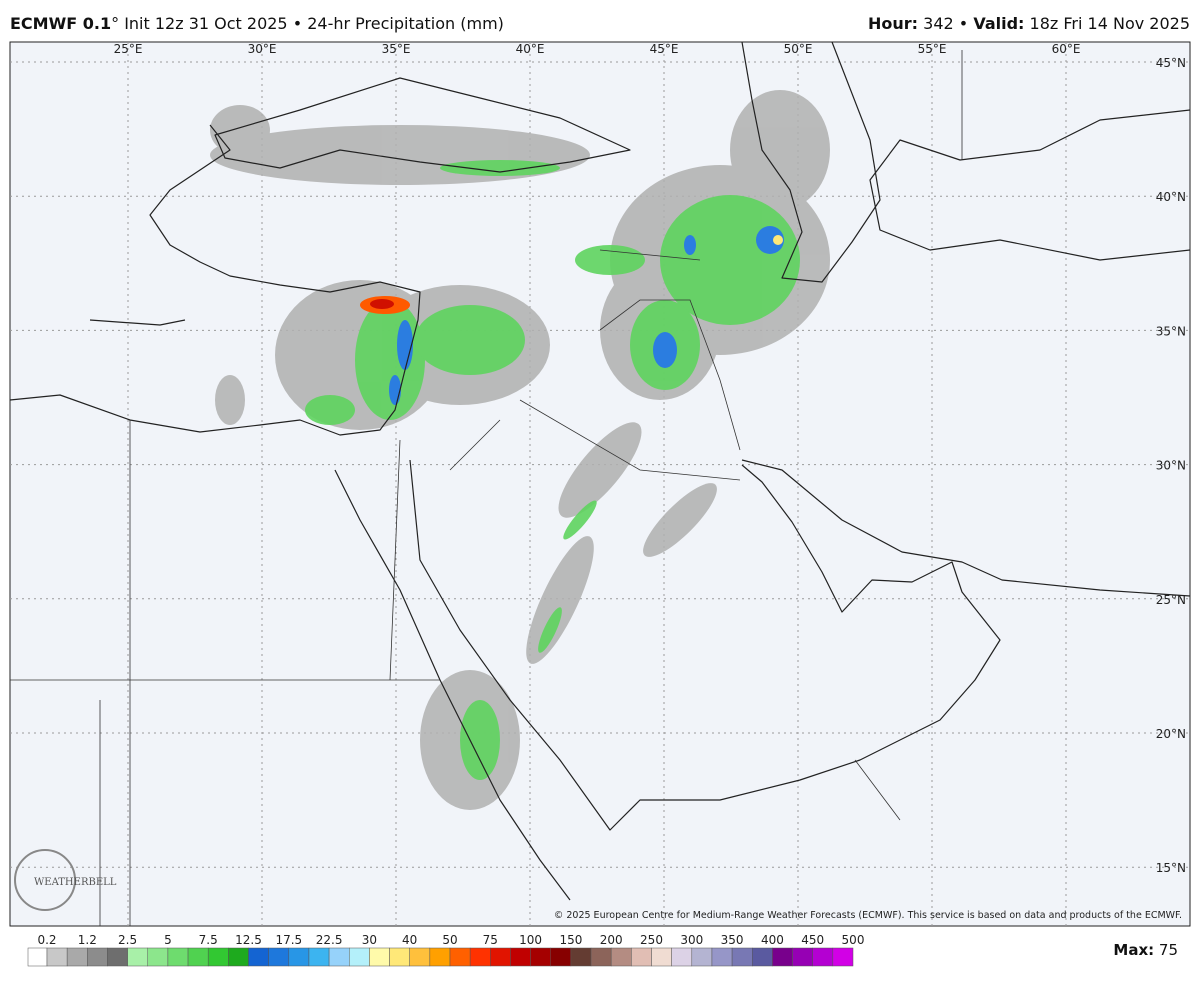 The height and width of the screenshot is (985, 1200). What do you see at coordinates (137, 322) in the screenshot?
I see `crete` at bounding box center [137, 322].